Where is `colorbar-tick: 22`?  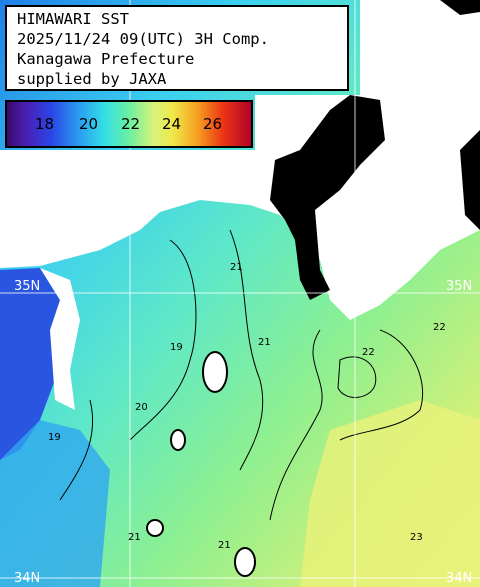
colorbar-tick: 22 is located at coordinates (131, 124).